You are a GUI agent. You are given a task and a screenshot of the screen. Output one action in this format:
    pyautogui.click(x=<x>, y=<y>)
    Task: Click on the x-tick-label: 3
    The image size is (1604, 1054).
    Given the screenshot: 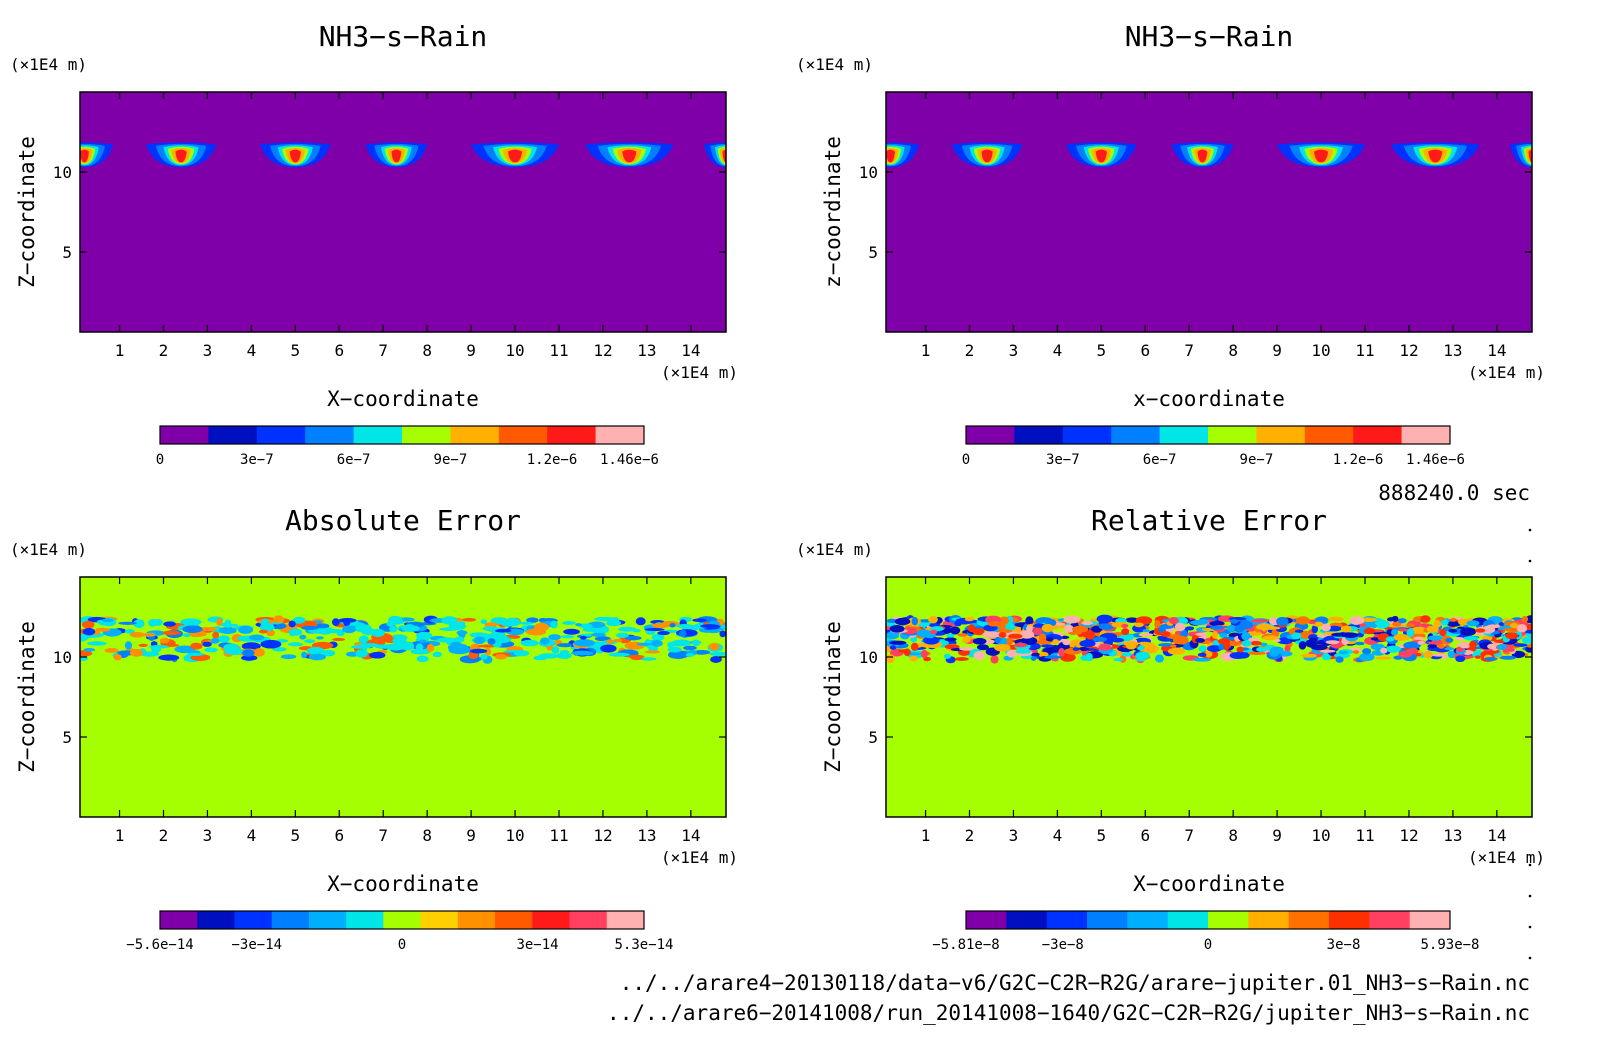 What is the action you would take?
    pyautogui.click(x=208, y=350)
    